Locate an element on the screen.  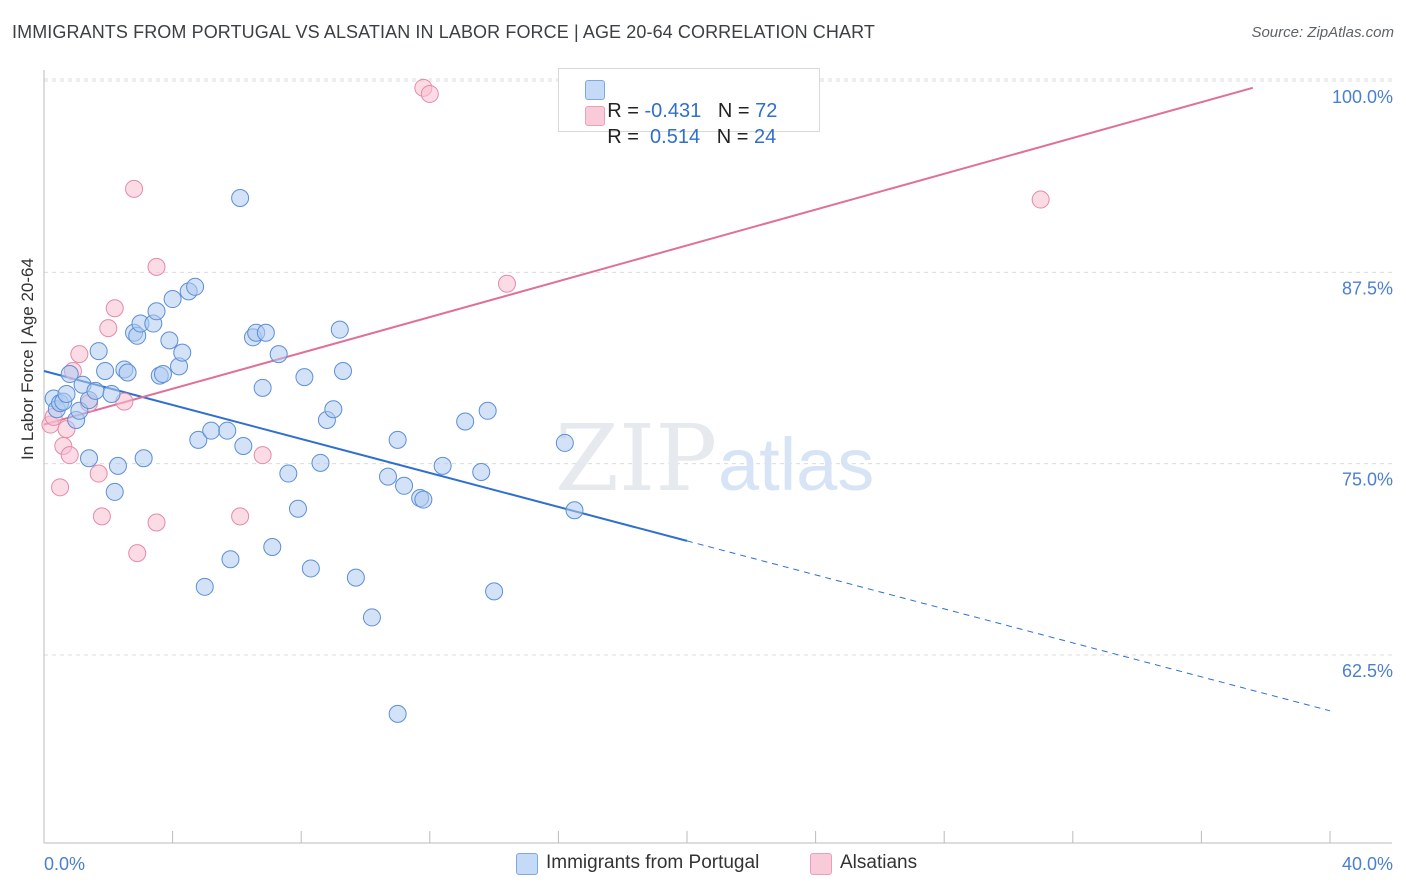
legend-row-alsatians: R = 0.514 N = 24 is located at coordinates (680, 137).